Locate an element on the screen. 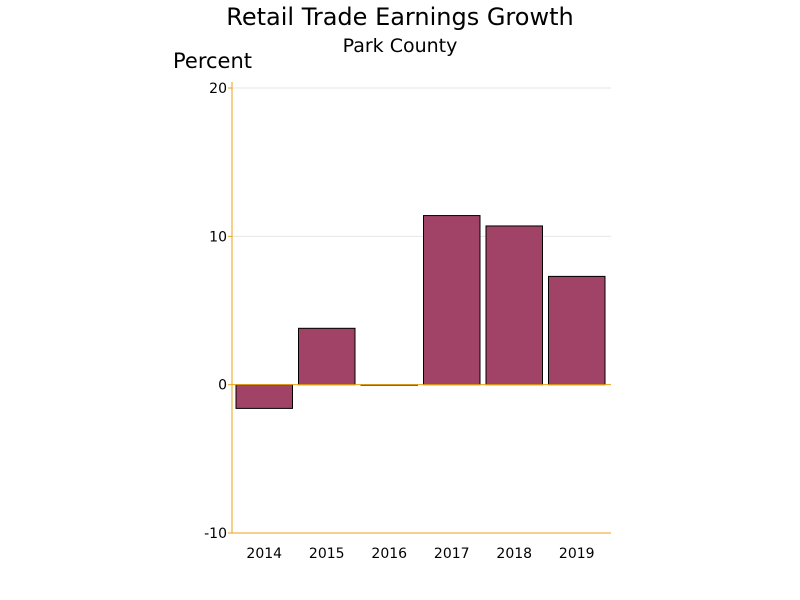 The image size is (800, 600). y-tick-labels: -10 0 10 20 is located at coordinates (215, 311).